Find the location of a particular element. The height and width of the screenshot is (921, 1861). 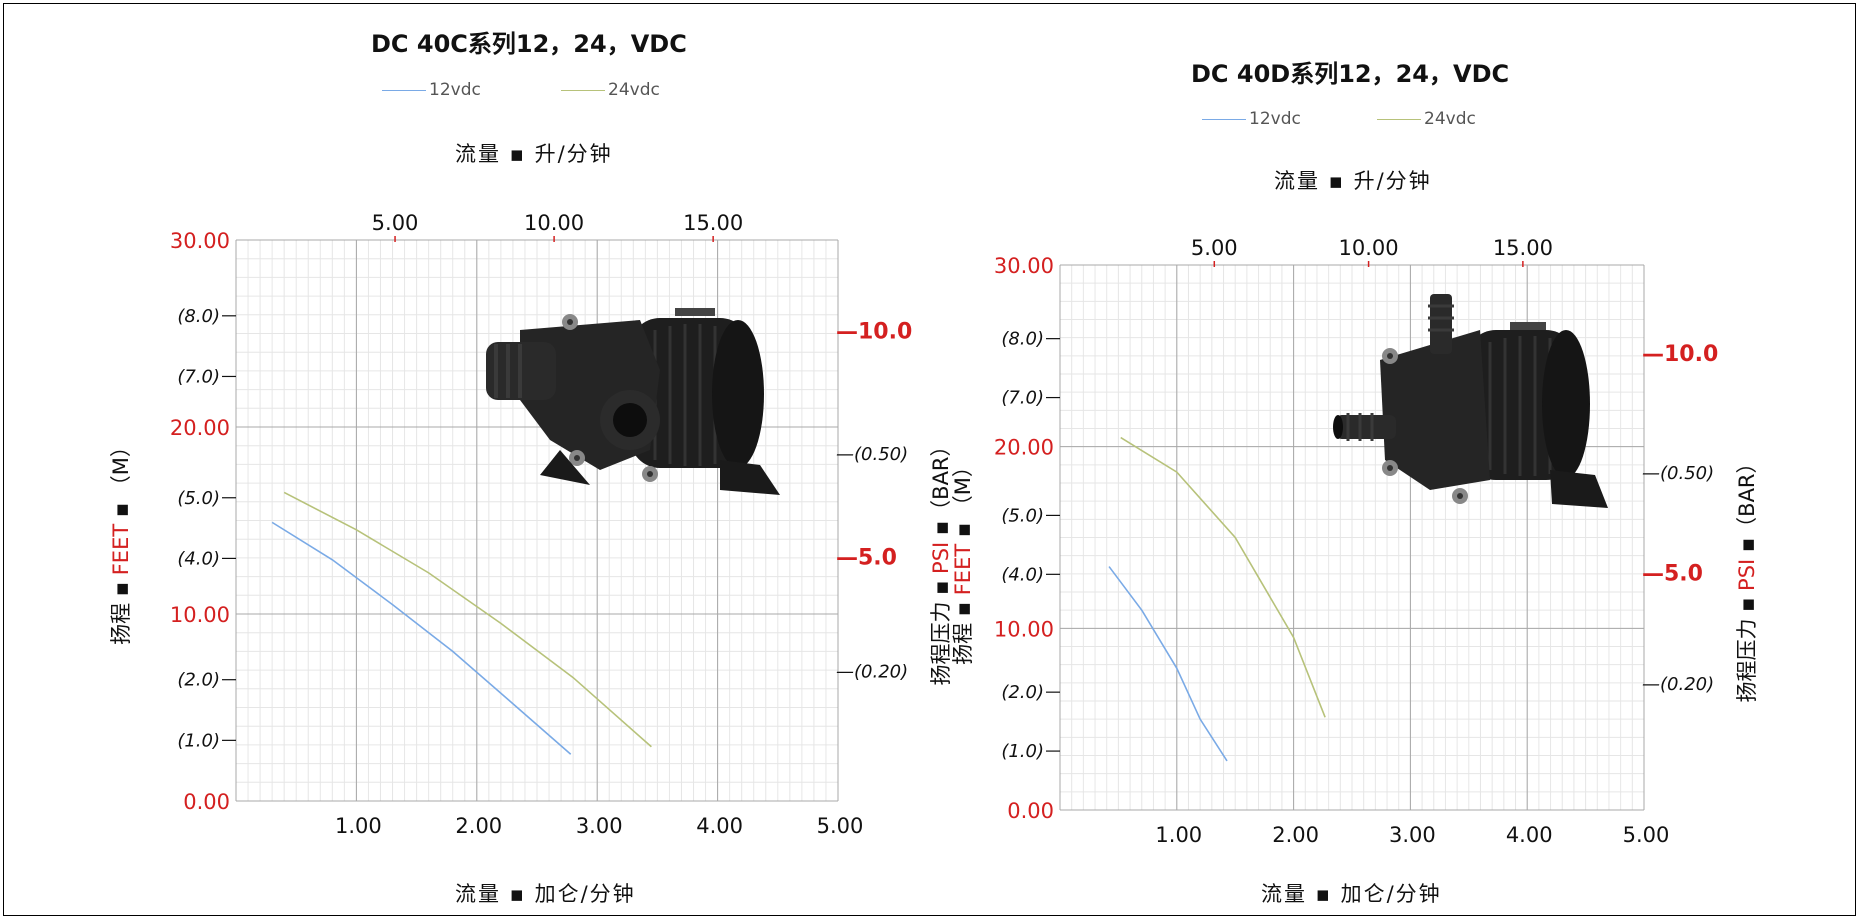

y-axis-title: 扬程 ▪ FEET ▪ （M） is located at coordinates (121, 540).